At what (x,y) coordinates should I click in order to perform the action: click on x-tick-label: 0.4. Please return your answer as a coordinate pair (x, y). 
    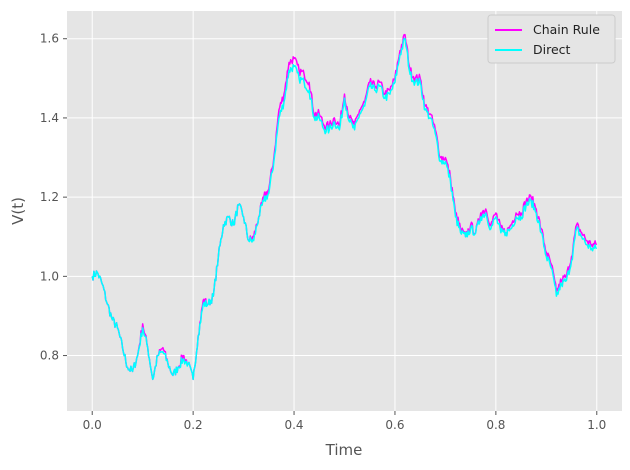
    Looking at the image, I should click on (293, 425).